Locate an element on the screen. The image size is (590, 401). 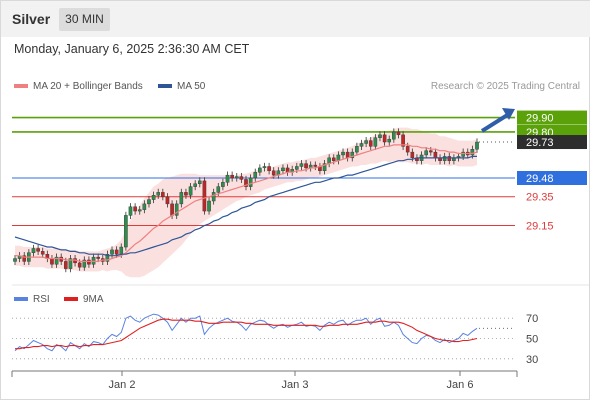
level-label-resistance: 29.90 is located at coordinates (540, 119).